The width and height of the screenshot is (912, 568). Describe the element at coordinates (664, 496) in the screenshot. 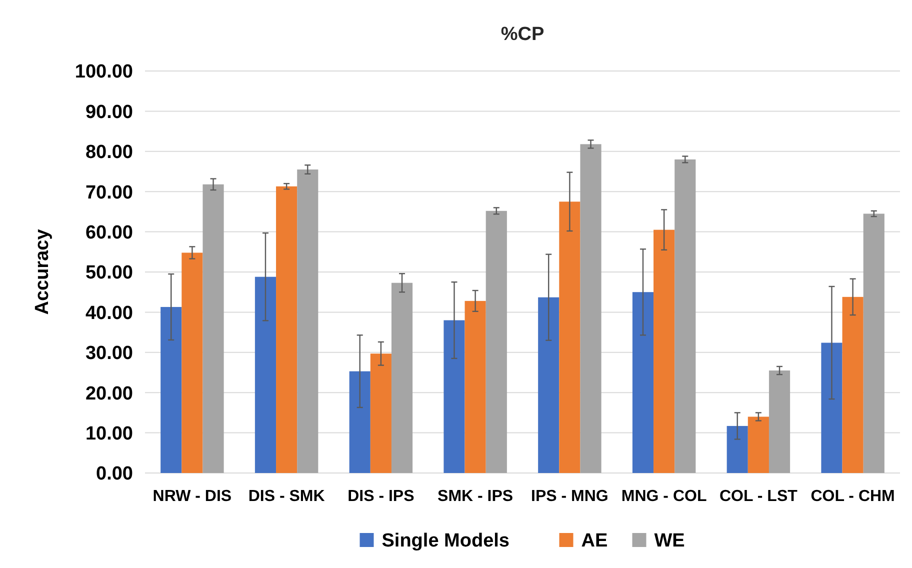

I see `x-tick-label: MNG - COL` at that location.